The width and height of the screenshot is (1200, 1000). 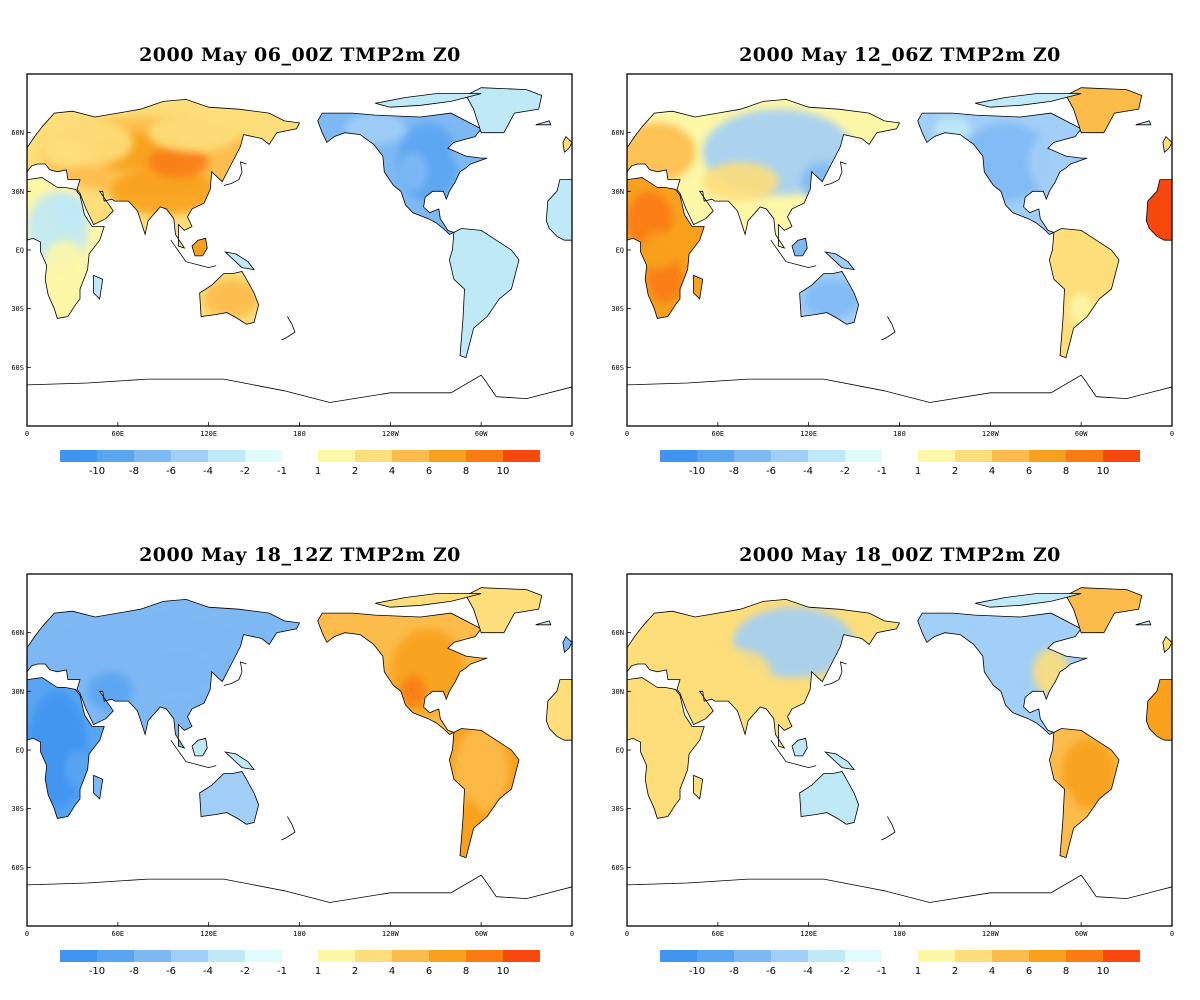 What do you see at coordinates (617, 192) in the screenshot?
I see `lat-label: 30N` at bounding box center [617, 192].